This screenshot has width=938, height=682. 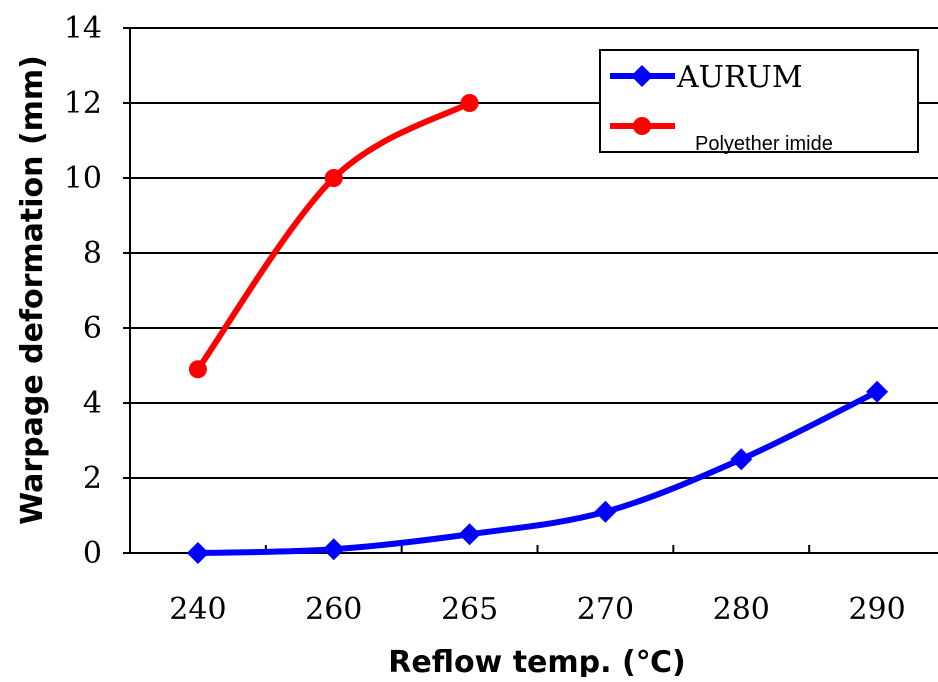 What do you see at coordinates (333, 609) in the screenshot?
I see `x-tick-label: 260` at bounding box center [333, 609].